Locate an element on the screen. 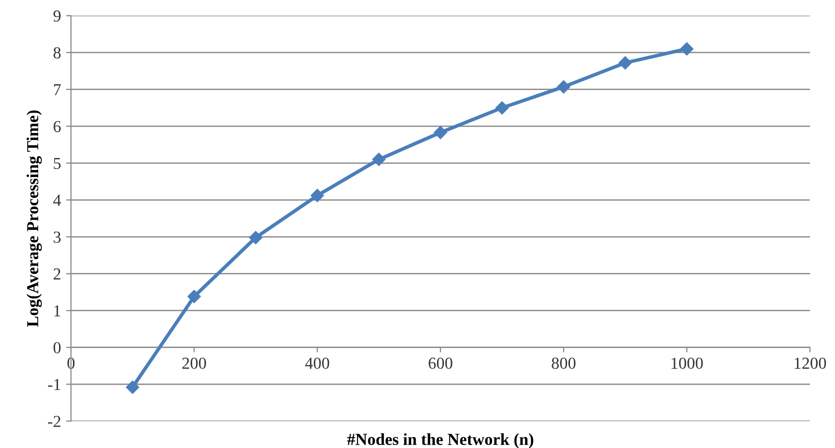  x-tick-label: 1200 is located at coordinates (810, 363).